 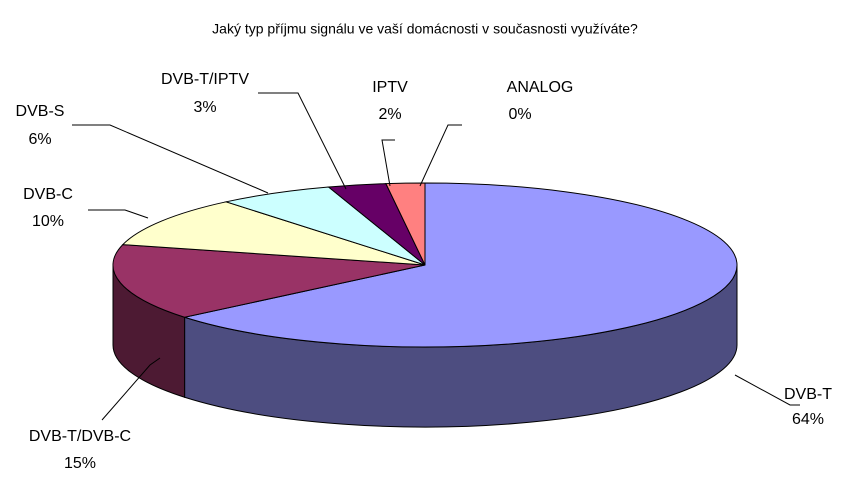 What do you see at coordinates (808, 419) in the screenshot?
I see `data-label-value: 64%` at bounding box center [808, 419].